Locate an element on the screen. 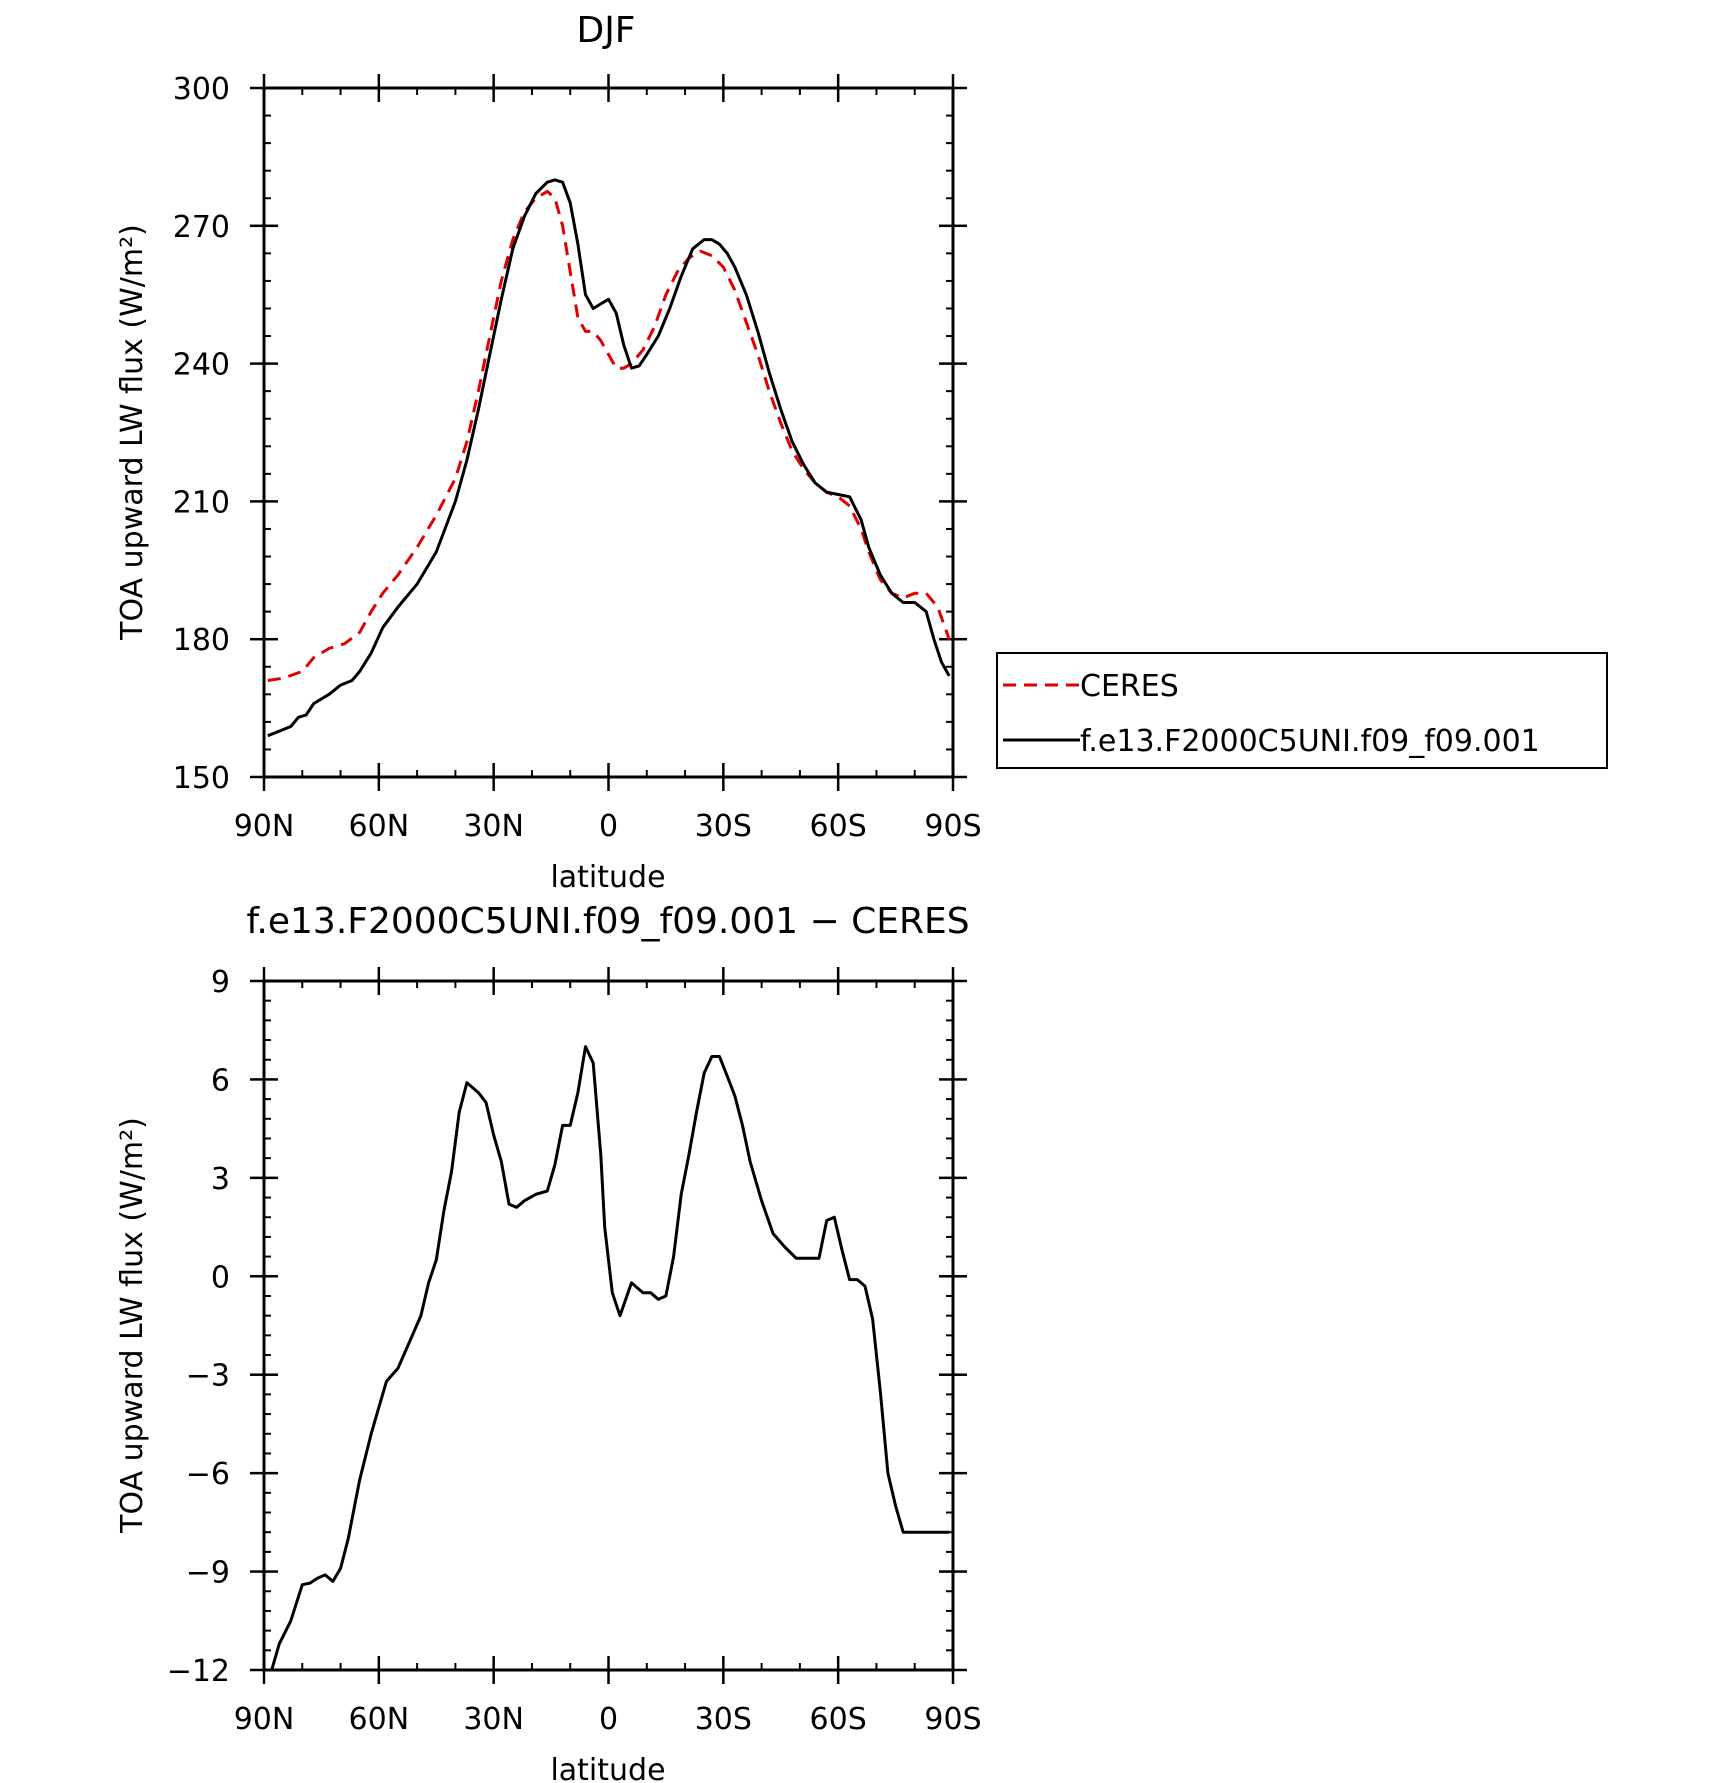  chart-bottom-series is located at coordinates (610, 1358).